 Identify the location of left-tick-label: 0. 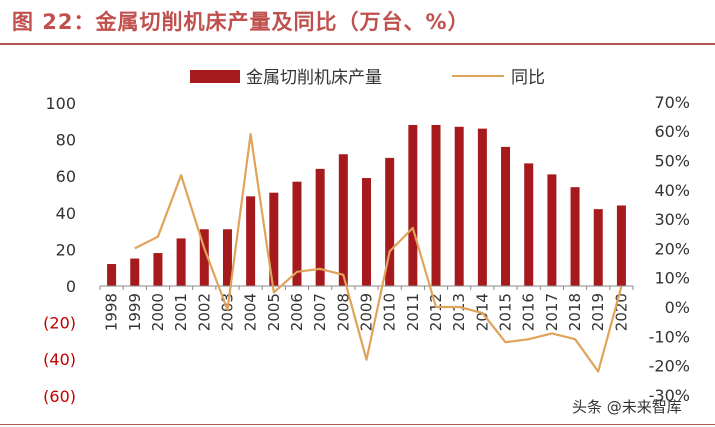
(71, 286).